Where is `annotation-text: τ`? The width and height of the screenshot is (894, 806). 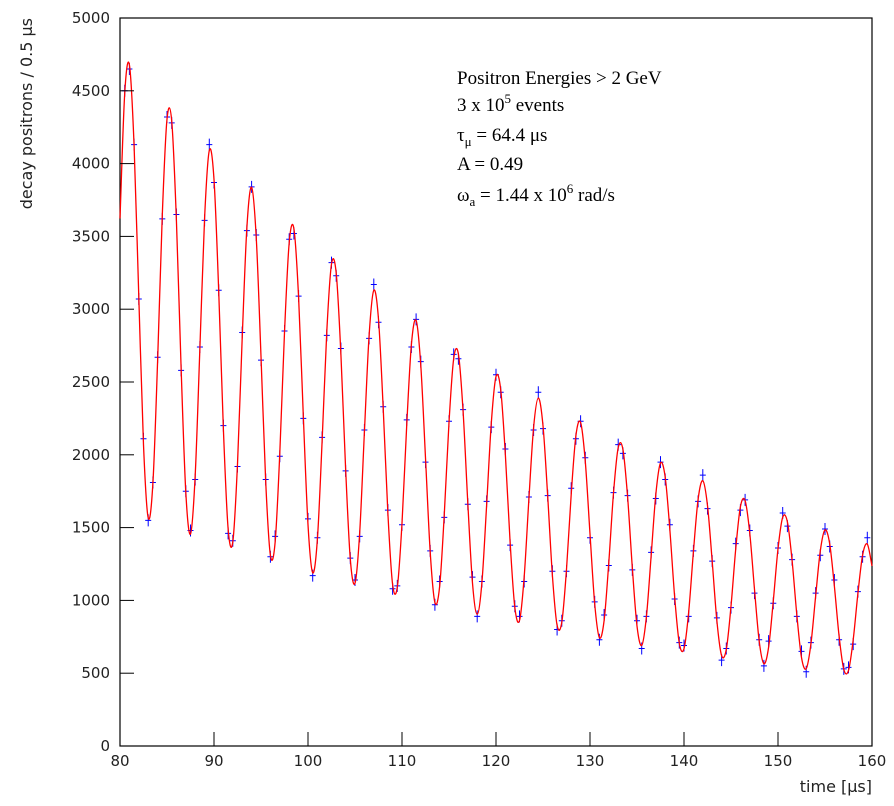
annotation-text: τ is located at coordinates (461, 135).